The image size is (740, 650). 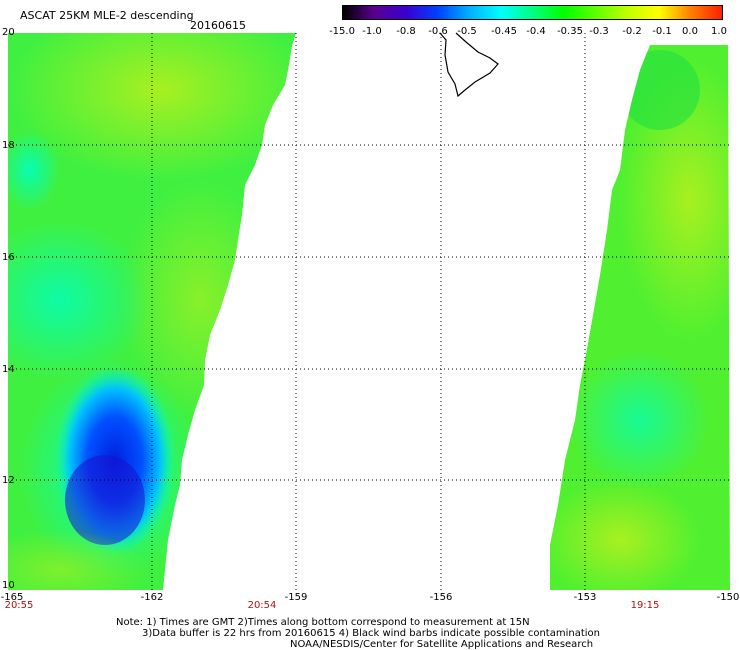 What do you see at coordinates (8, 145) in the screenshot?
I see `lat-label: 18` at bounding box center [8, 145].